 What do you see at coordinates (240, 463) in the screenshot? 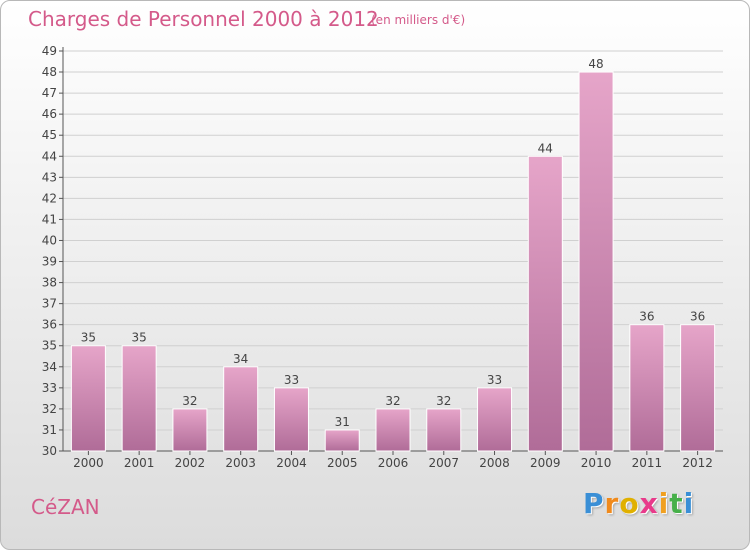
I see `x-tick-label: 2003` at bounding box center [240, 463].